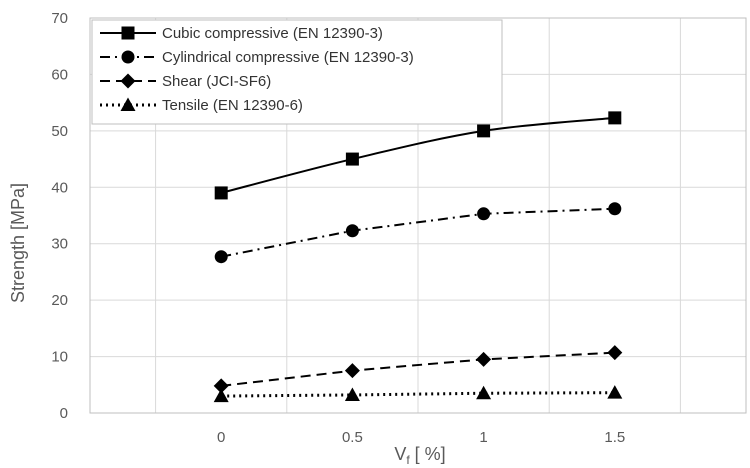  What do you see at coordinates (352, 437) in the screenshot?
I see `x-tick-label: 0.5` at bounding box center [352, 437].